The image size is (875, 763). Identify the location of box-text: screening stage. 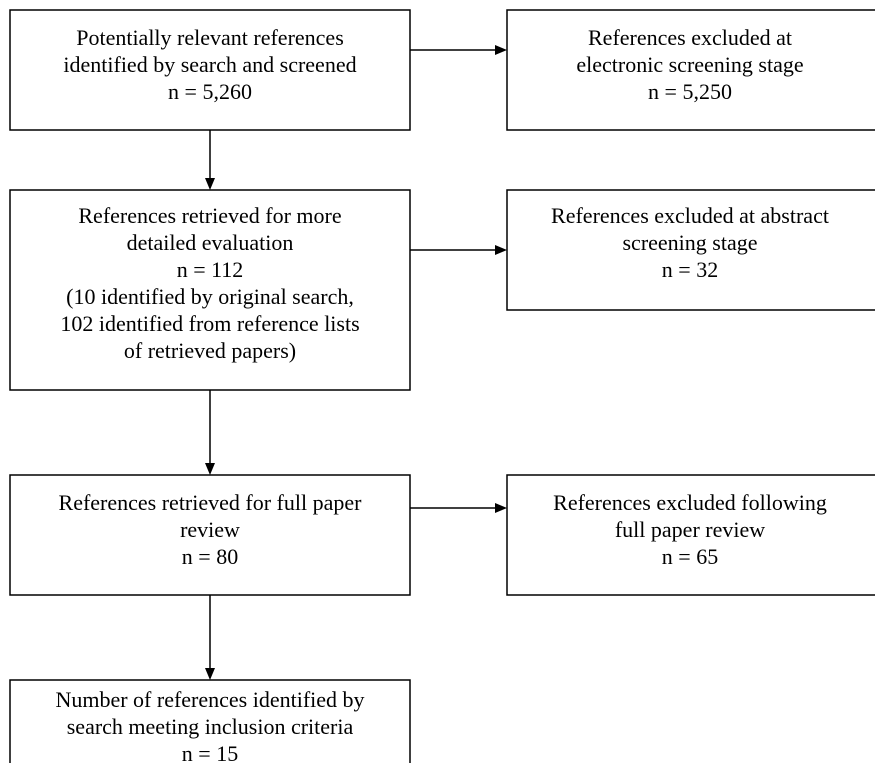
(690, 242).